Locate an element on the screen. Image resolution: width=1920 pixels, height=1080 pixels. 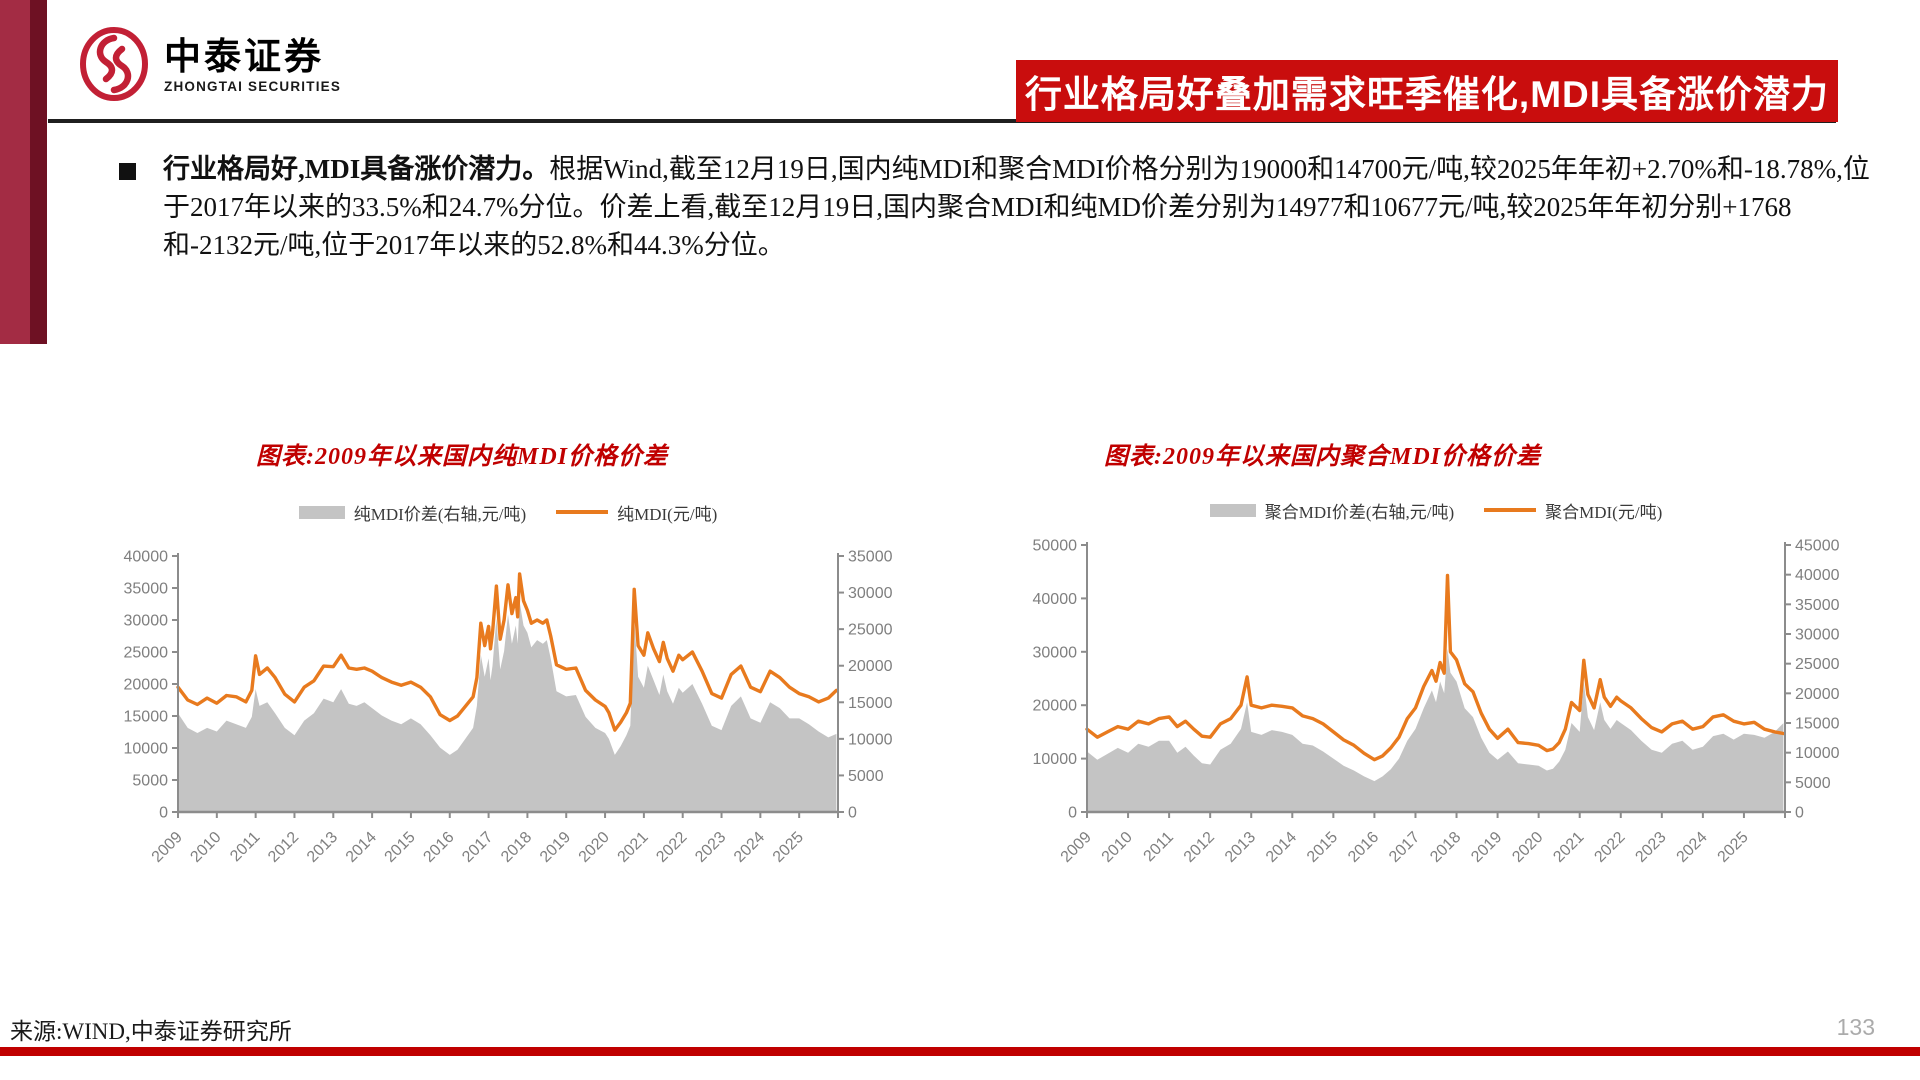
legend-label: 聚合MDI价差(右轴,元/吨) is located at coordinates (1359, 512).